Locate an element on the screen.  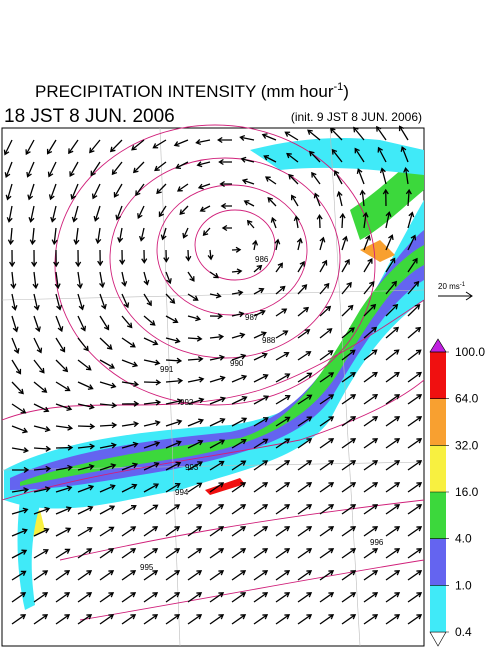
isobar-label: 996 is located at coordinates (377, 542).